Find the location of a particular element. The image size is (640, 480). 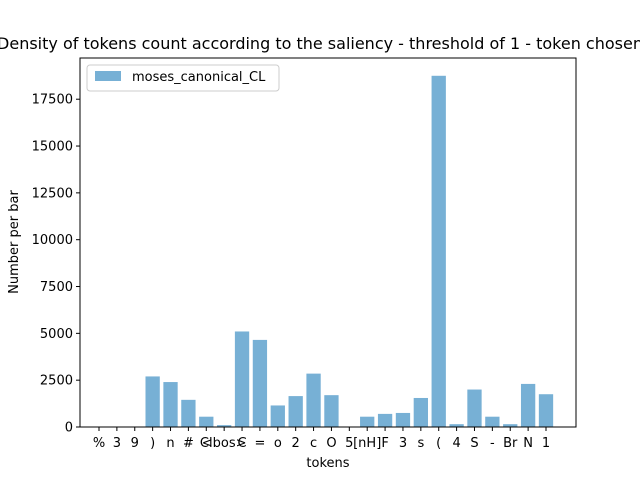

x-tick-label: ( is located at coordinates (438, 443).